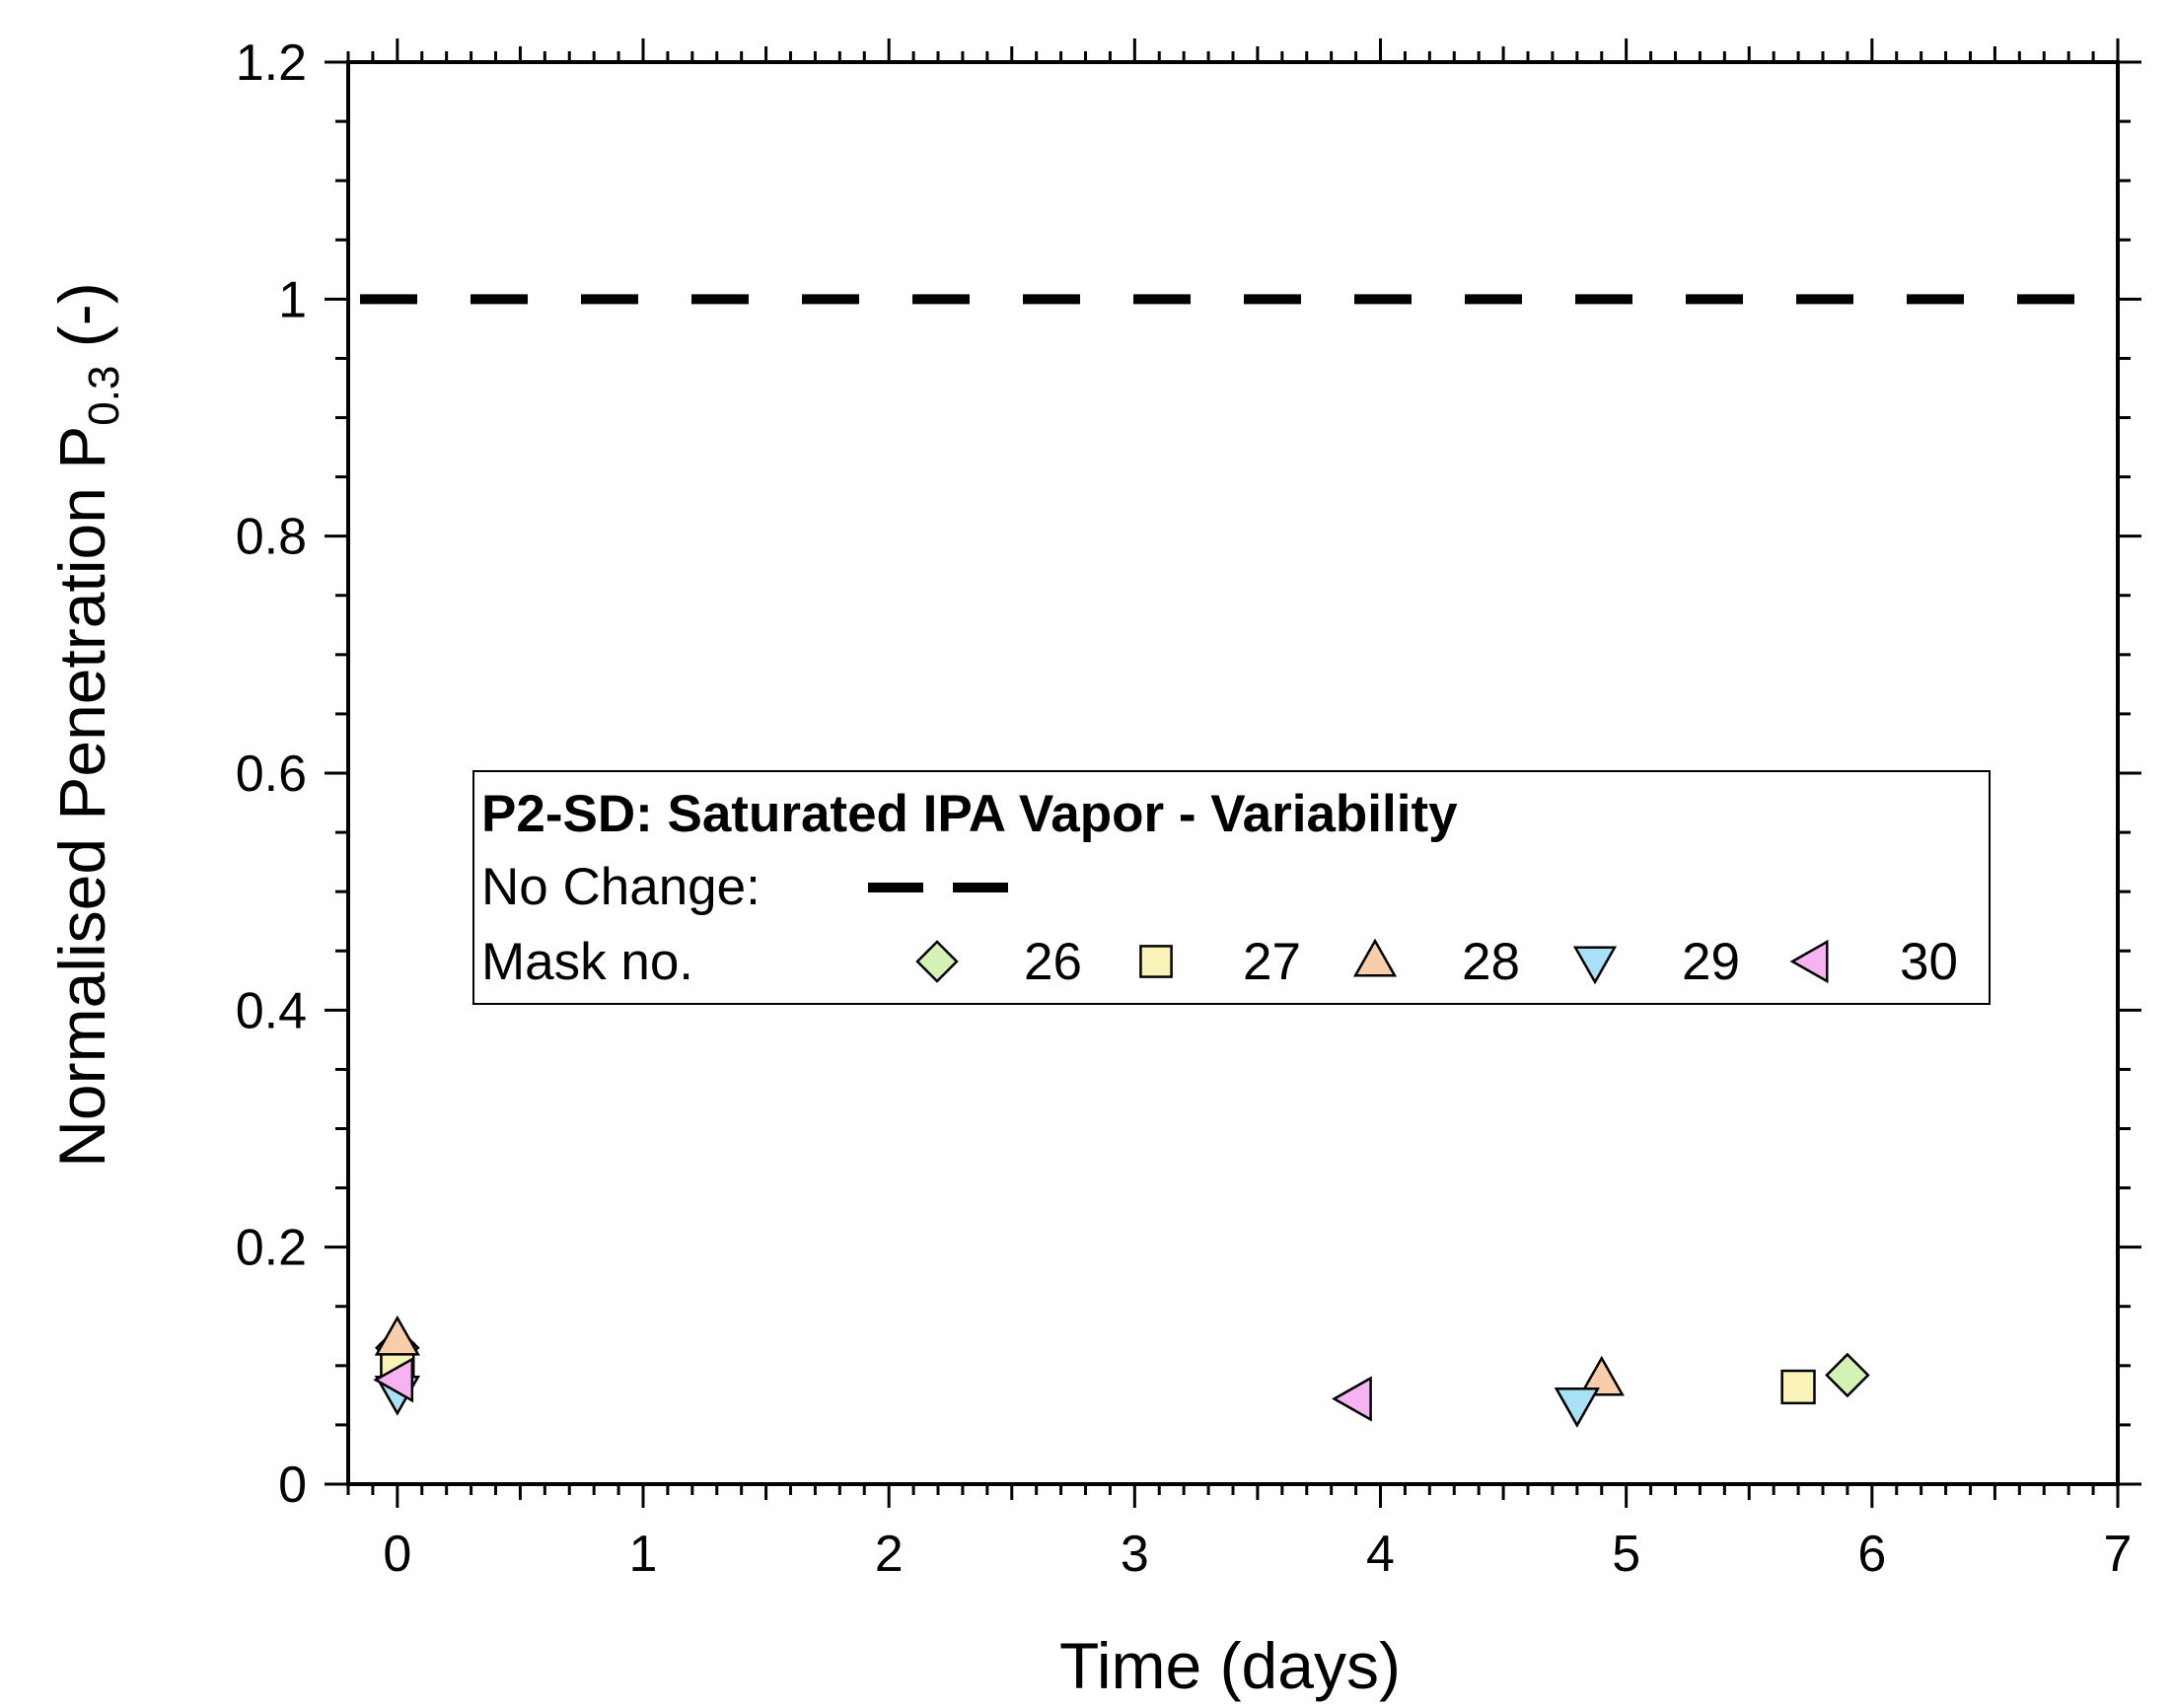 The height and width of the screenshot is (1708, 2174). What do you see at coordinates (889, 1554) in the screenshot?
I see `x-tick-label: 2` at bounding box center [889, 1554].